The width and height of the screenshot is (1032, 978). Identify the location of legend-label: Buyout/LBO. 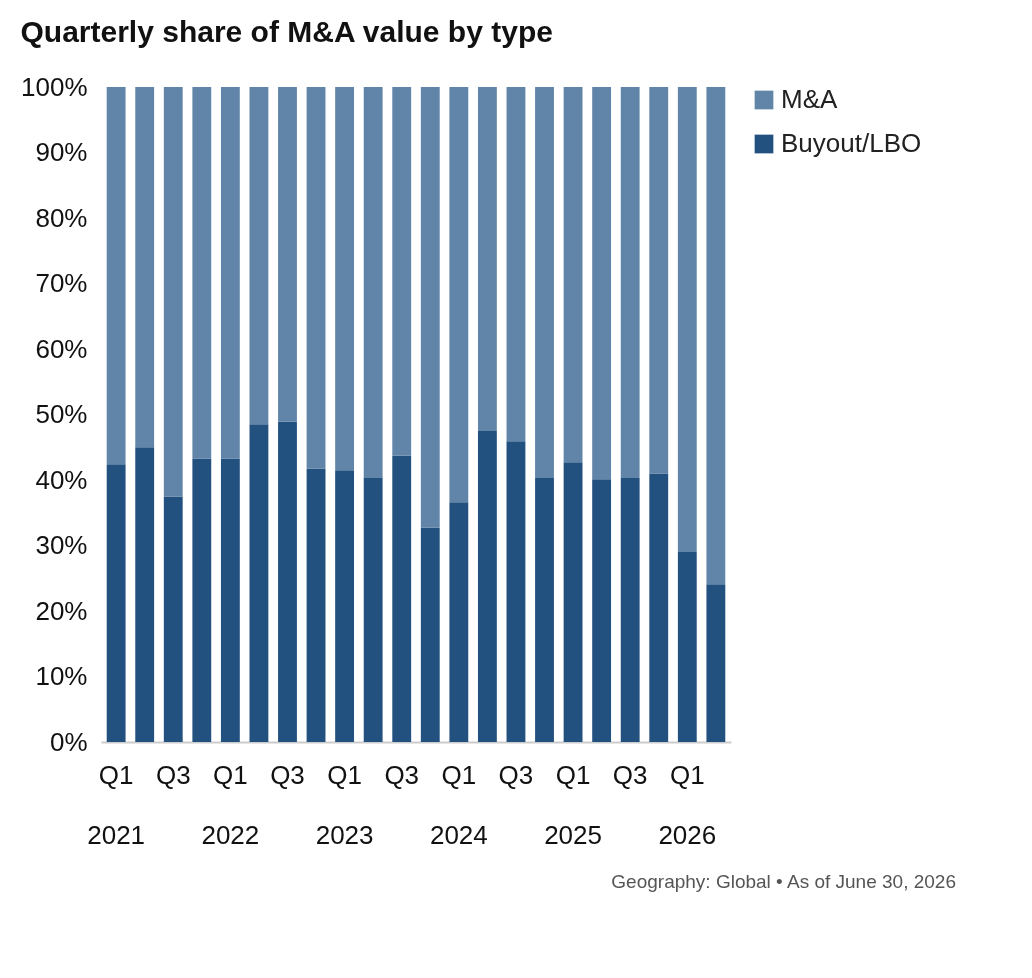
(851, 143).